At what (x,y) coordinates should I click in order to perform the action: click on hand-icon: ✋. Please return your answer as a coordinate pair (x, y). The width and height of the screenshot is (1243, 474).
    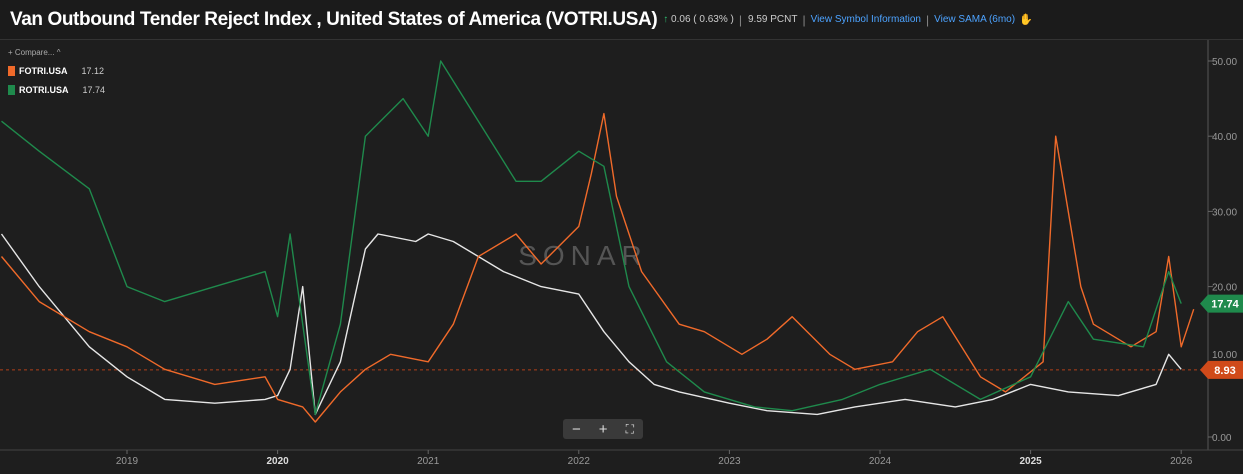
    Looking at the image, I should click on (1026, 20).